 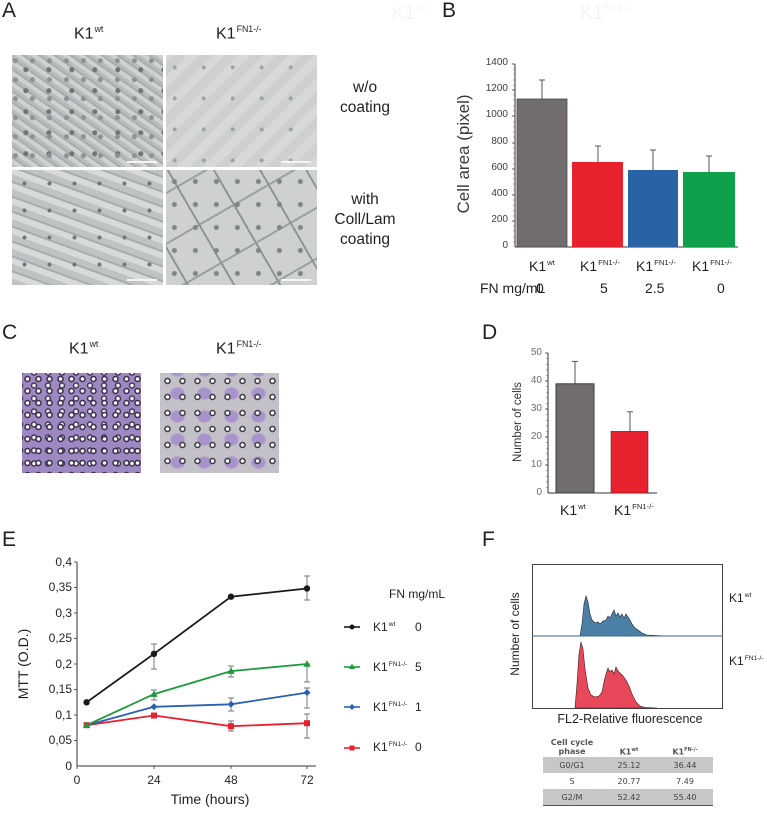 What do you see at coordinates (592, 13) in the screenshot?
I see `watermark-base: K1` at bounding box center [592, 13].